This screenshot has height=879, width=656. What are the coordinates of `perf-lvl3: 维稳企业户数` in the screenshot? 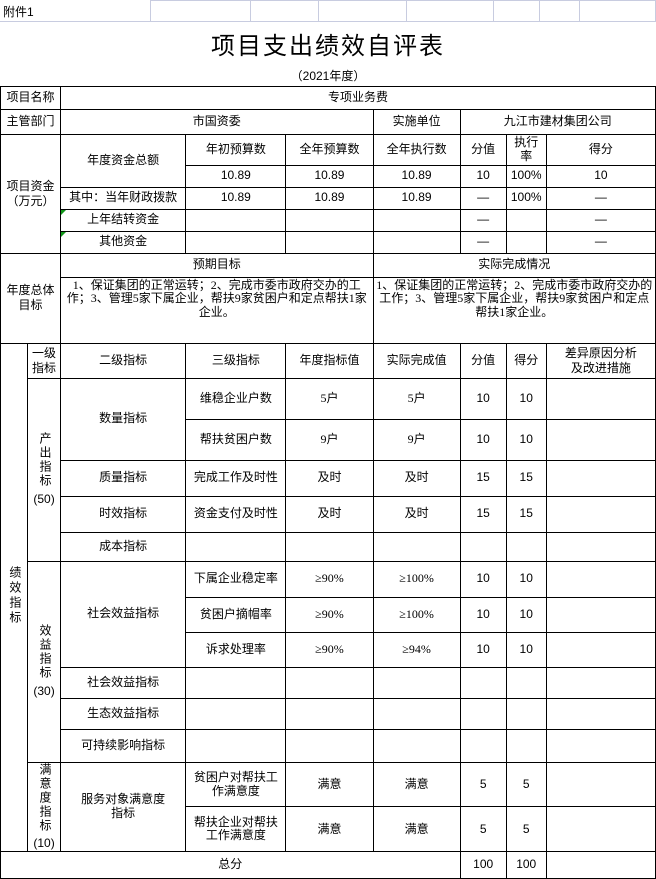 It's located at (236, 398).